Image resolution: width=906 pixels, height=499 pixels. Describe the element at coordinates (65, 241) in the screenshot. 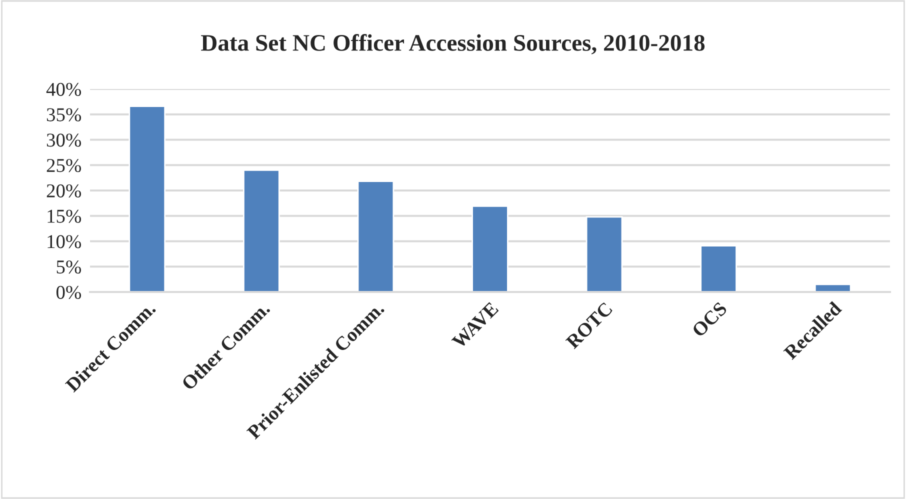

I see `y-tick-label: 10%` at that location.